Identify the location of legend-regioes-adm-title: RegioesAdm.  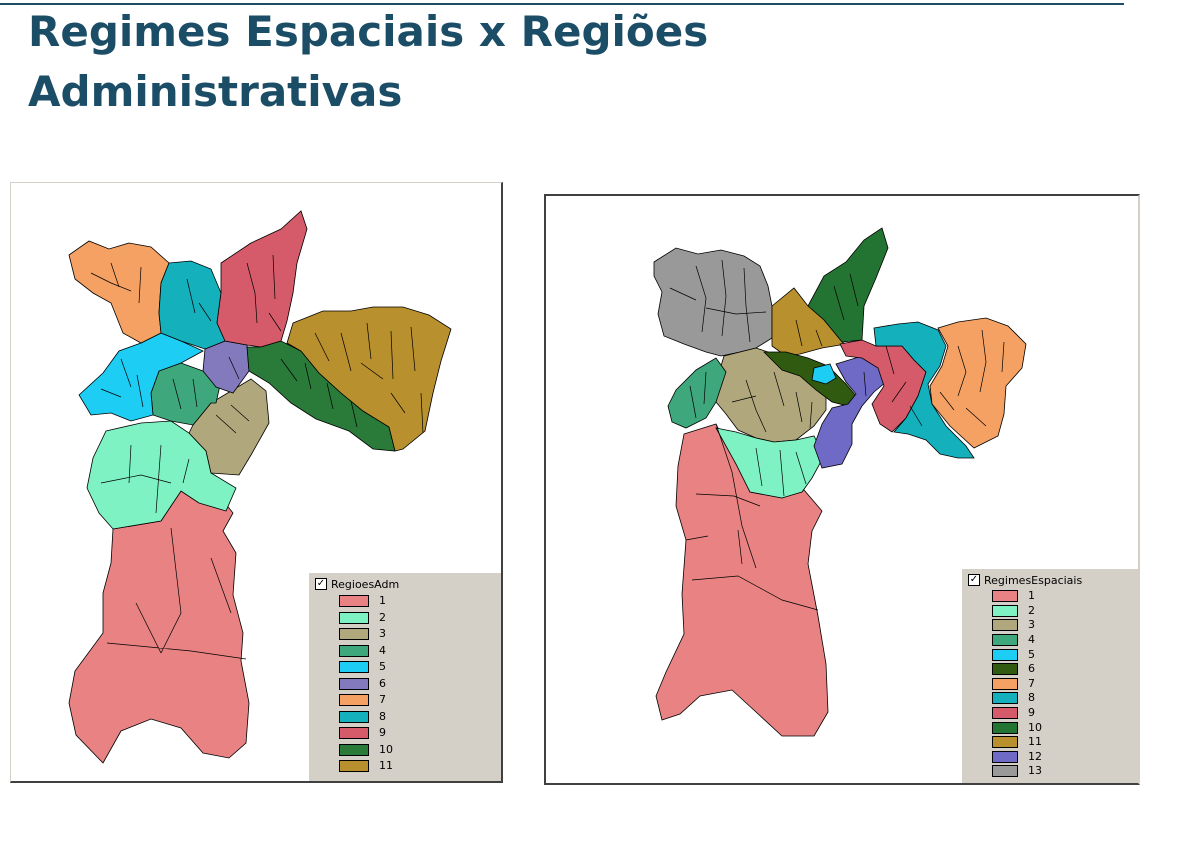
(365, 584).